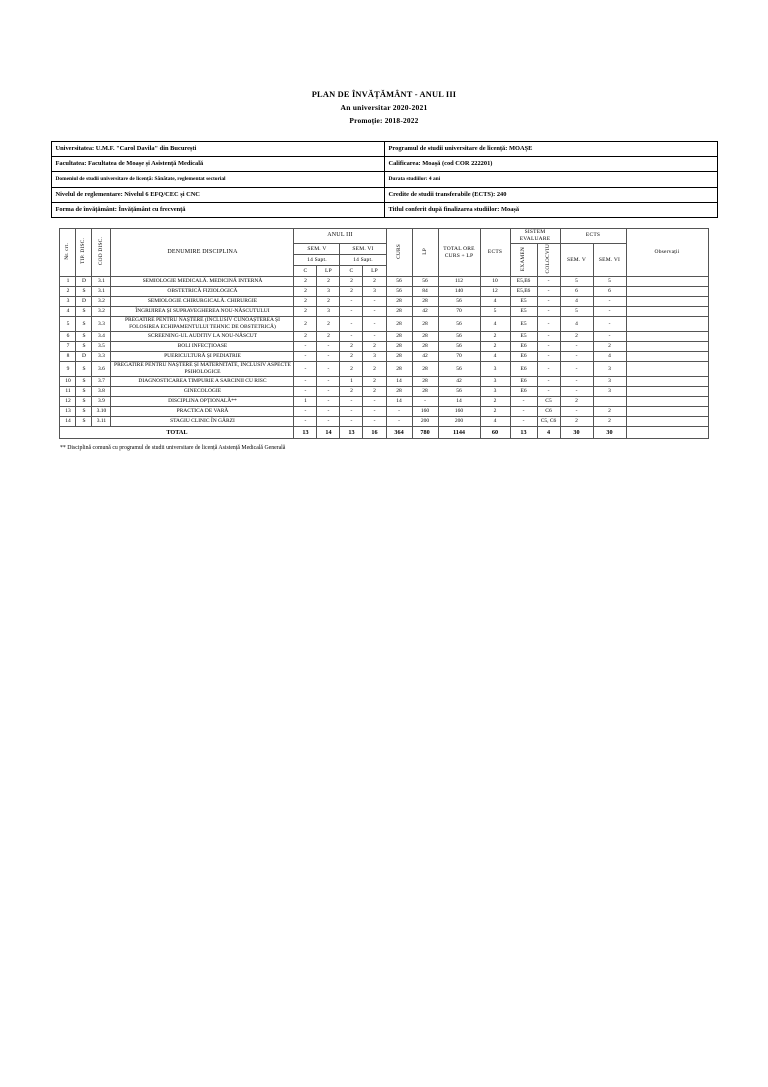 This screenshot has width=768, height=1087. What do you see at coordinates (374, 433) in the screenshot?
I see `total-s6-lp: 16` at bounding box center [374, 433].